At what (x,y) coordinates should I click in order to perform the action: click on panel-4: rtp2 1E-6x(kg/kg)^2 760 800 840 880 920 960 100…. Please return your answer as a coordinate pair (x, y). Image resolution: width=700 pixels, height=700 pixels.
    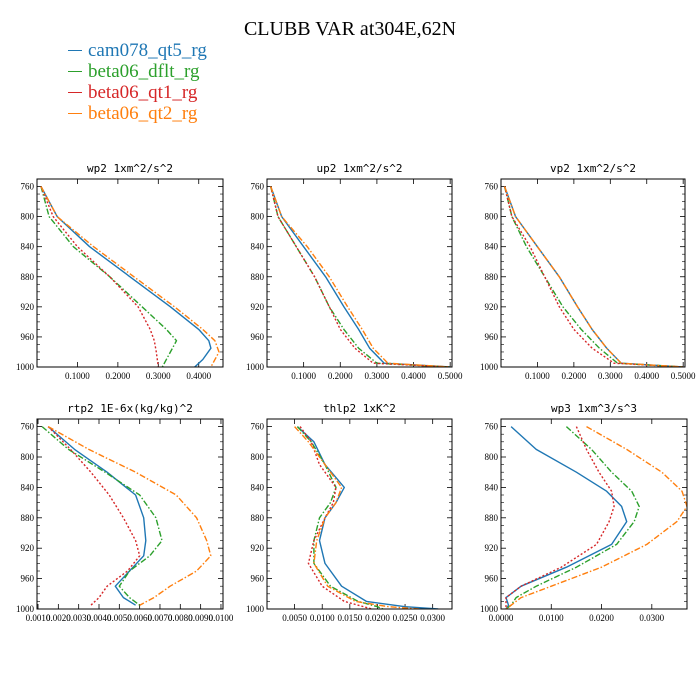
    Looking at the image, I should click on (125, 512).